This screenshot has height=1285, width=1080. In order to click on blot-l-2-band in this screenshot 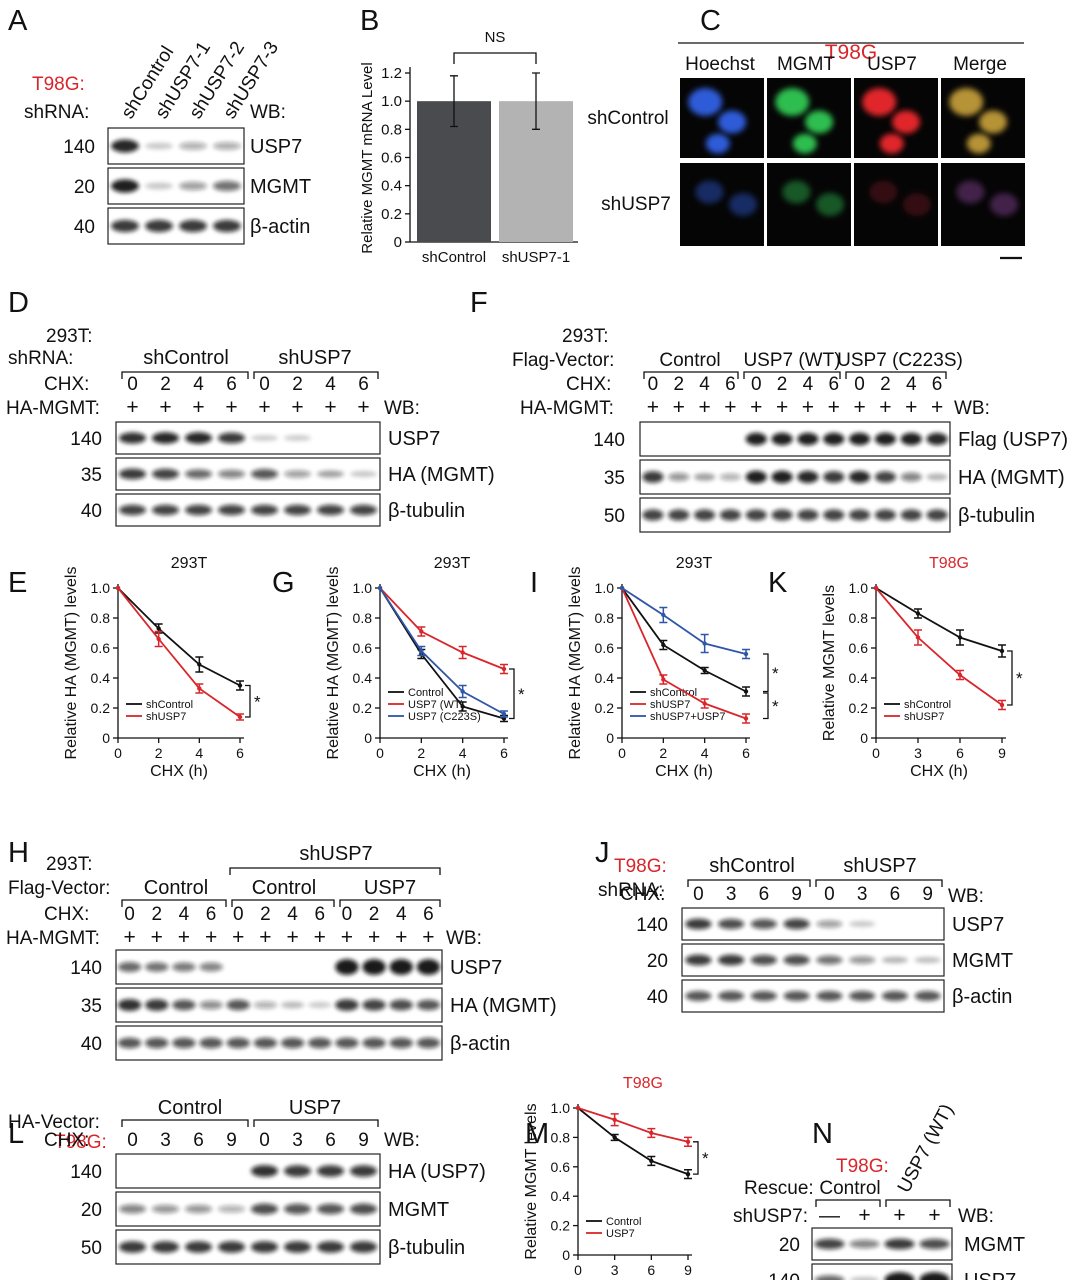, I will do `click(198, 1209)`.